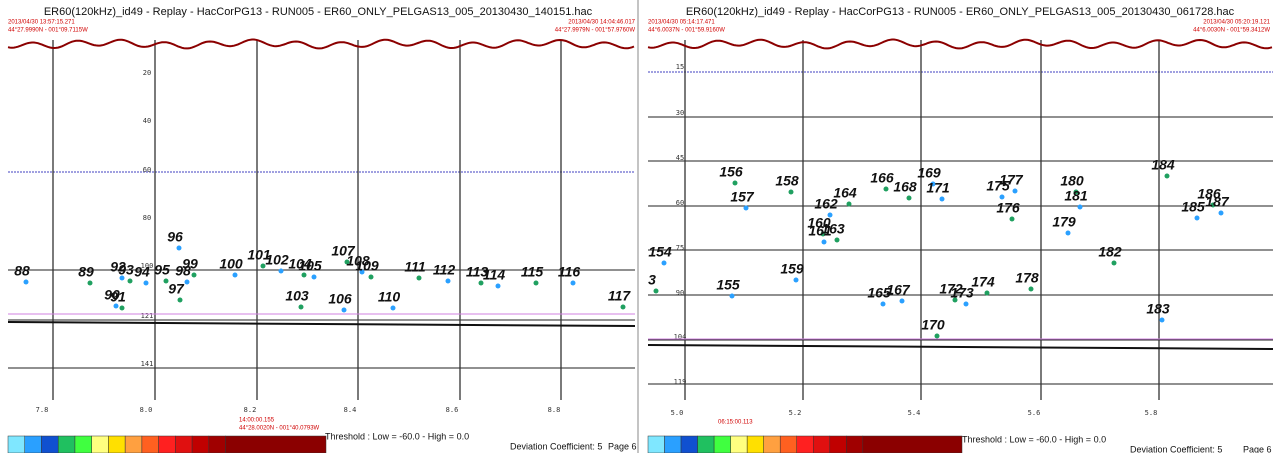 This screenshot has height=458, width=1275. Describe the element at coordinates (494, 275) in the screenshot. I see `school-label: 114` at that location.